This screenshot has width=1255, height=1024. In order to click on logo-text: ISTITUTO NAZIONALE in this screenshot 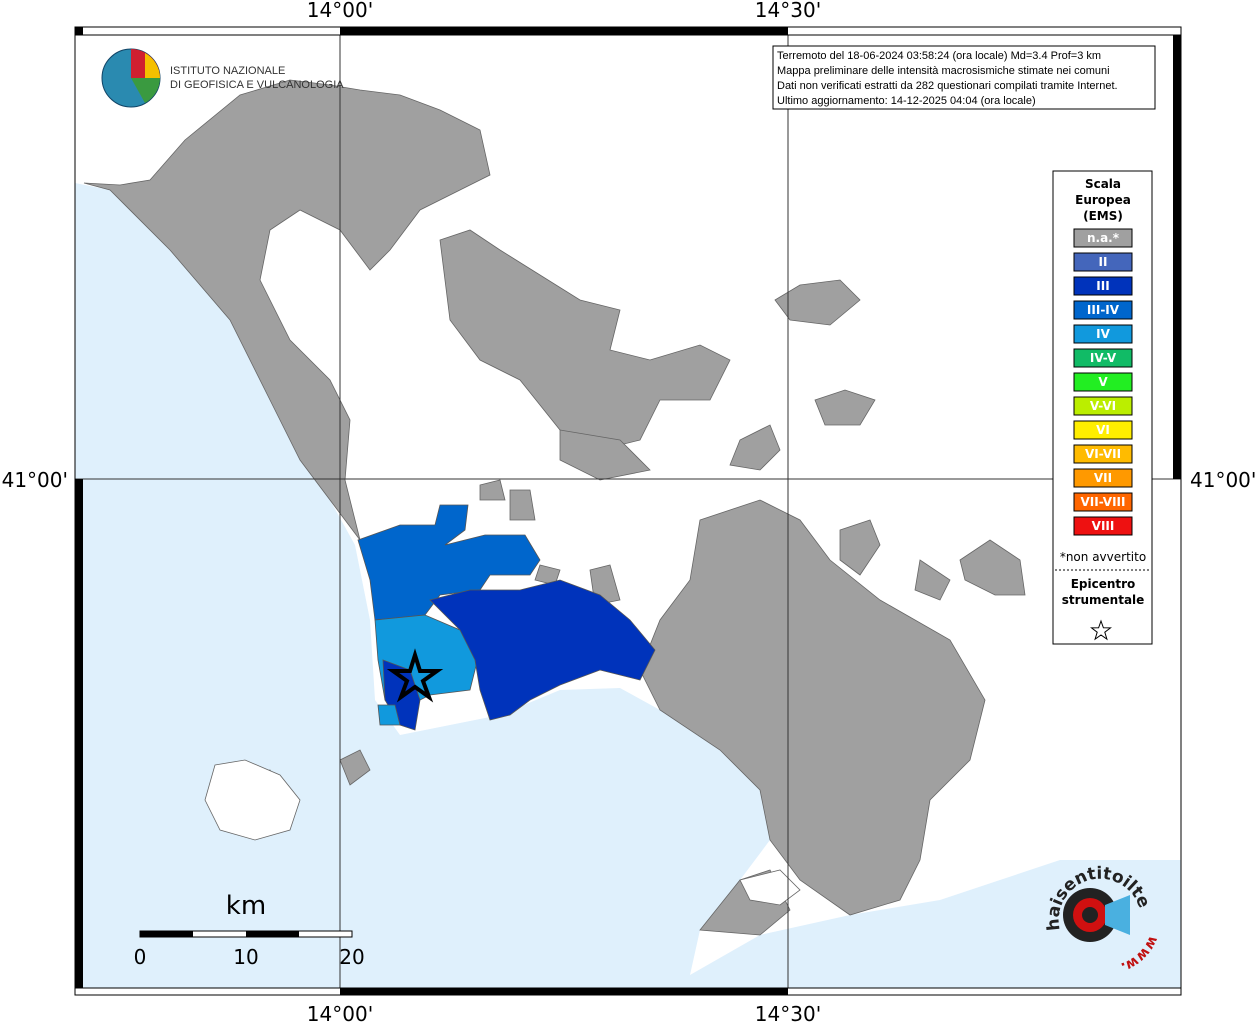, I will do `click(227, 71)`.